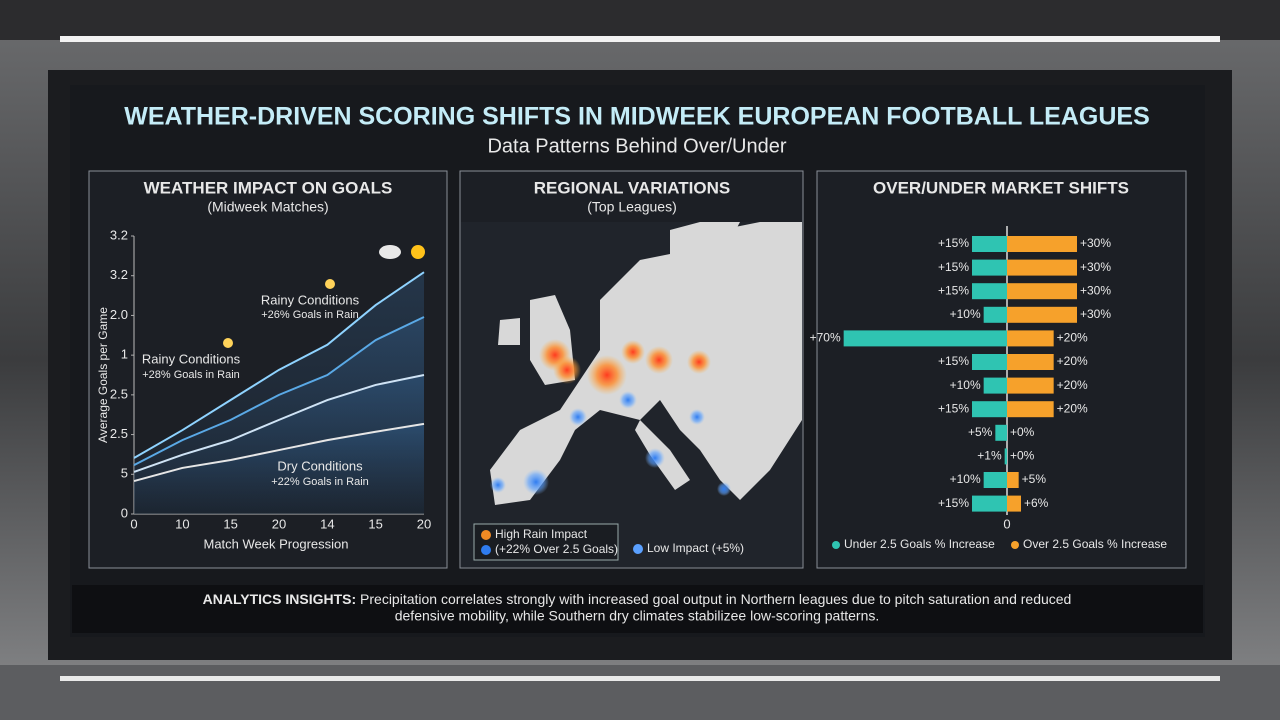 Image resolution: width=1280 pixels, height=720 pixels. Describe the element at coordinates (1095, 544) in the screenshot. I see `legend-label: Over 2.5 Goals % Increase` at that location.